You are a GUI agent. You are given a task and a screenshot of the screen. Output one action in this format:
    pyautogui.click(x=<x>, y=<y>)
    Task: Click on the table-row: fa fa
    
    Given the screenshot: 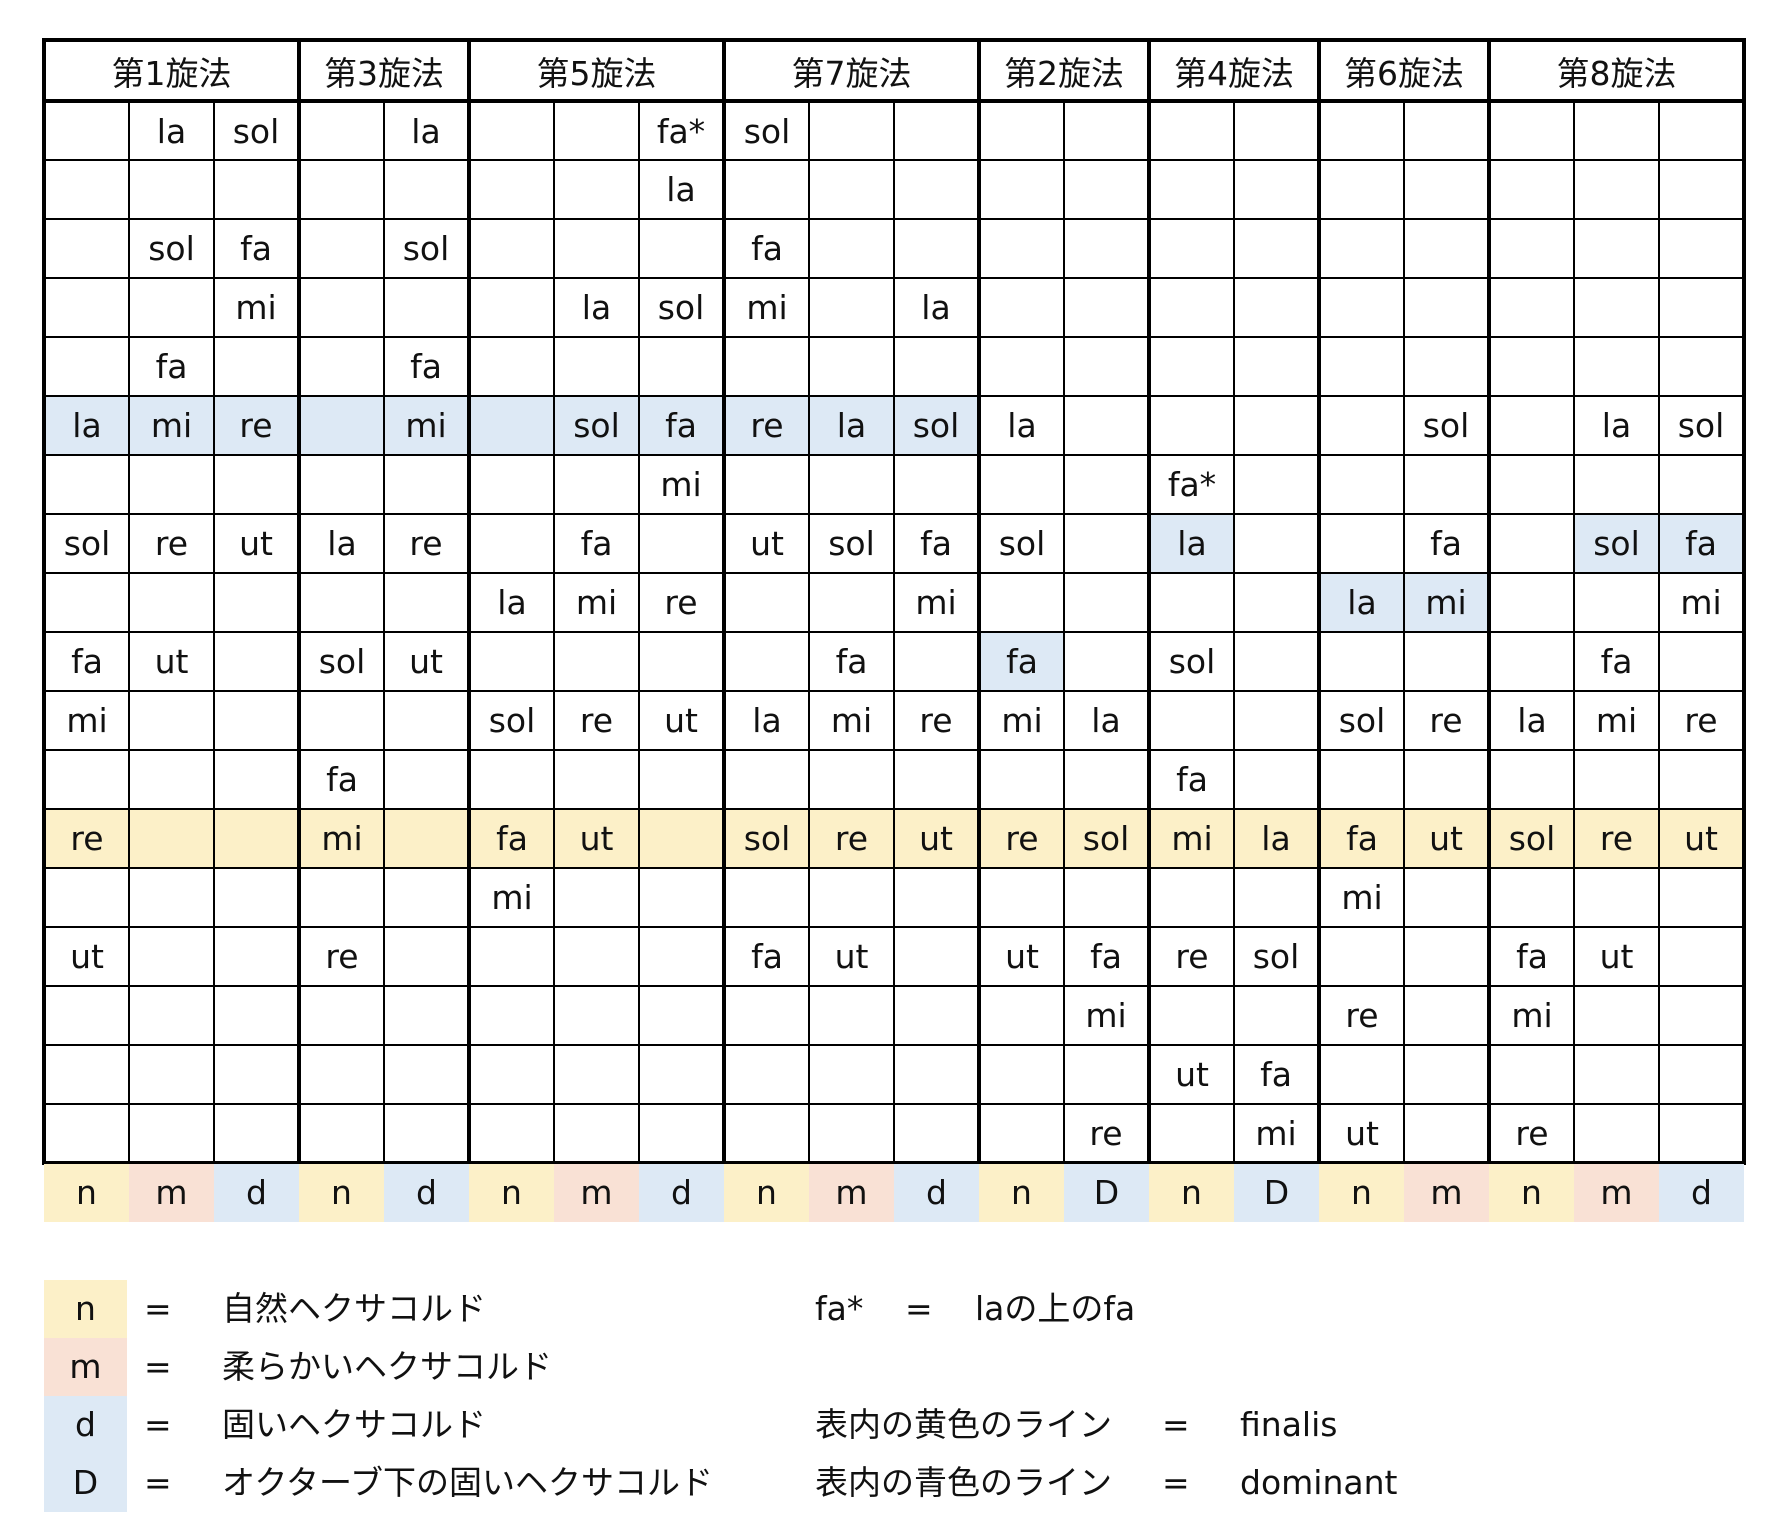 What is the action you would take?
    pyautogui.click(x=894, y=779)
    